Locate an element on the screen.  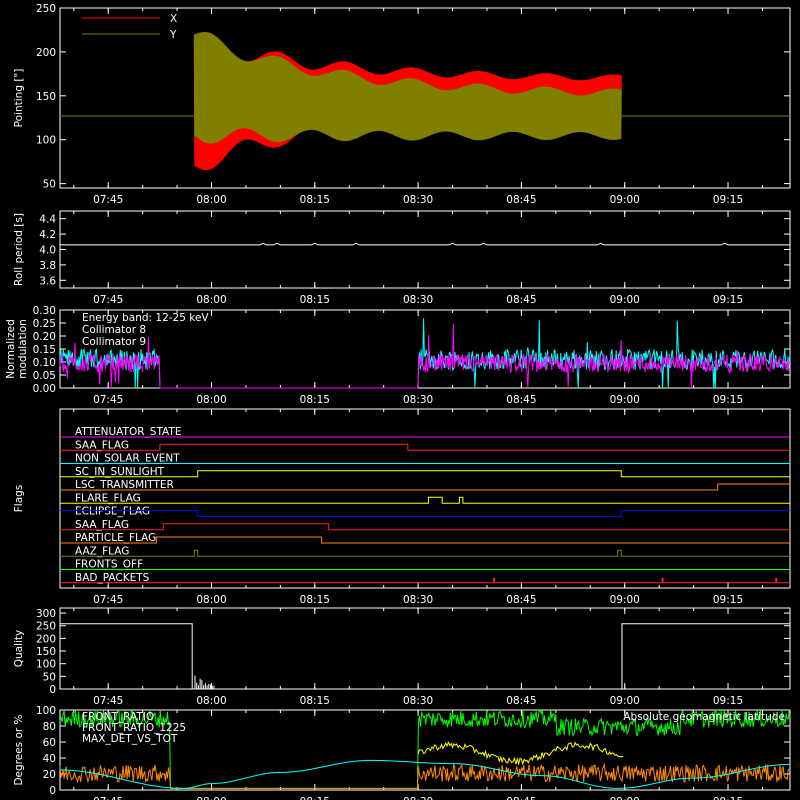
y-tick-label: 40 is located at coordinates (49, 759).